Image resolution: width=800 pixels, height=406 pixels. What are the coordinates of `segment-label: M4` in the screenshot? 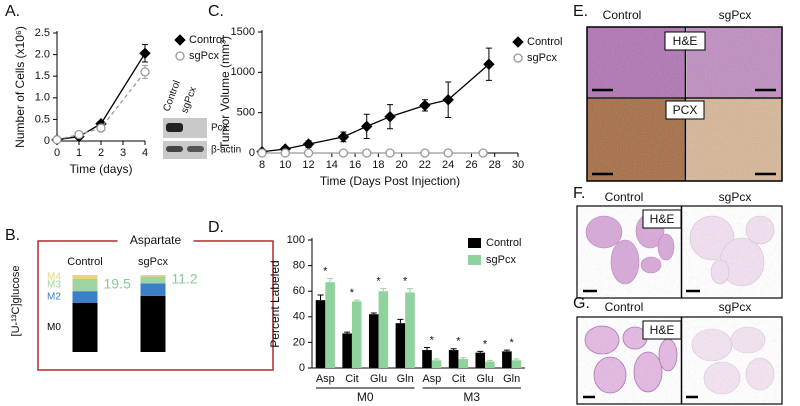 It's located at (54, 277).